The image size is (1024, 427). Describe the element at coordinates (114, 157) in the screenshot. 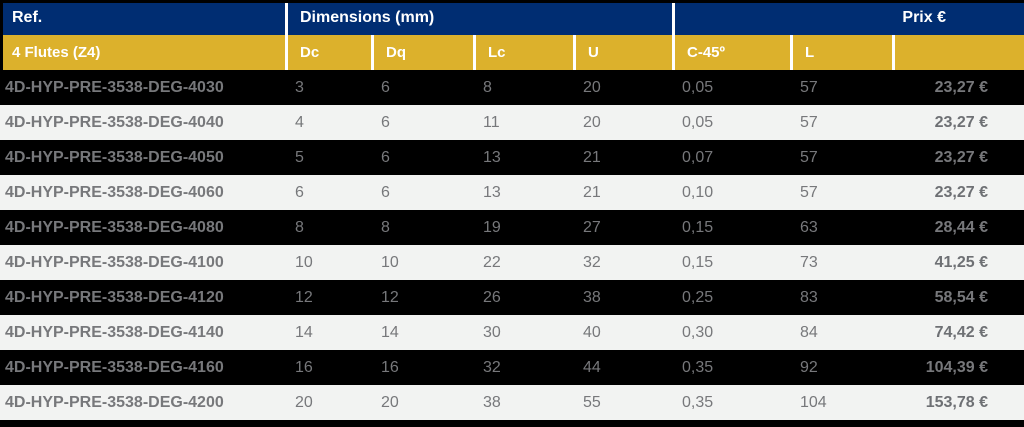

I see `ref-cell: 4D-HYP-PRE-3538-DEG-4050` at that location.